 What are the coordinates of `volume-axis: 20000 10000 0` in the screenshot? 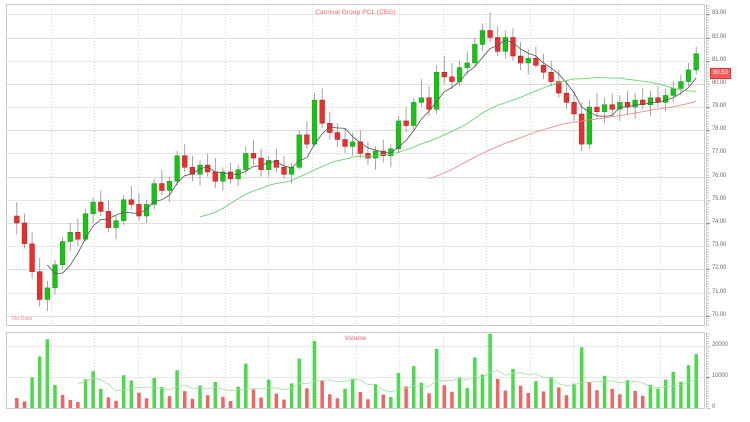 It's located at (728, 371).